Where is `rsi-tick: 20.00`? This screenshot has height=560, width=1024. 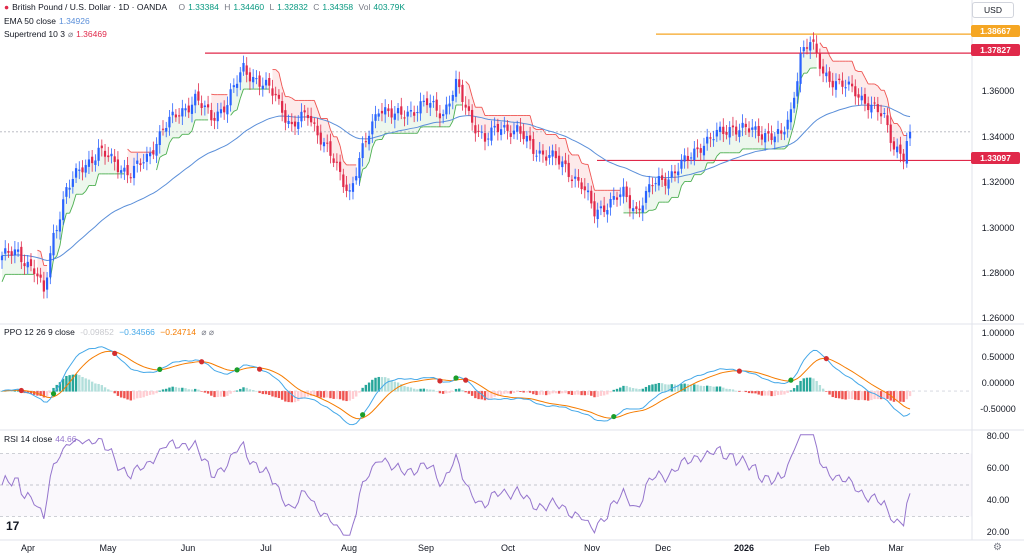
rsi-tick: 20.00 is located at coordinates (998, 532).